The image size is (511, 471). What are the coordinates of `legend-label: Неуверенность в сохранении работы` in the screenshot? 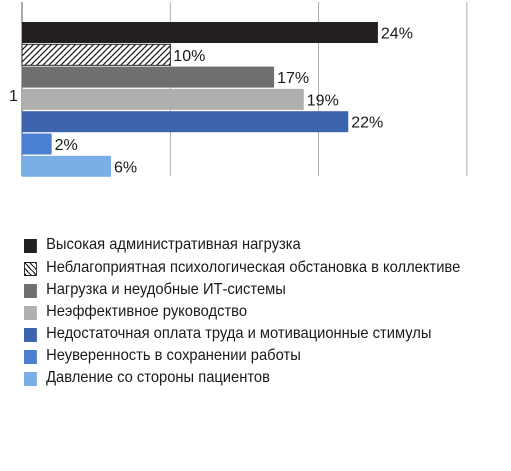 It's located at (173, 355).